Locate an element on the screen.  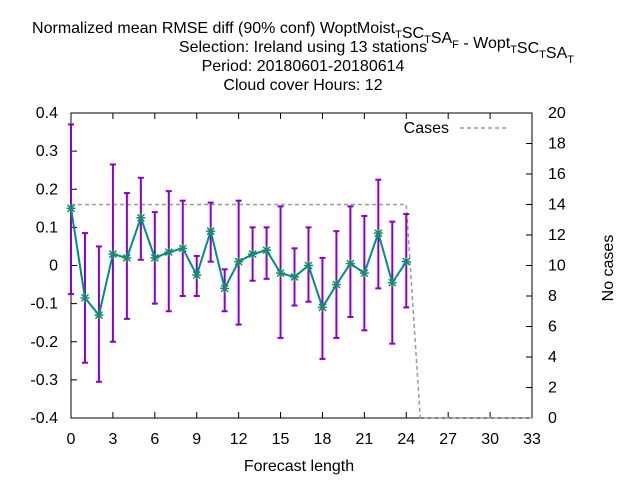
y2-tick-label: 6 is located at coordinates (552, 327).